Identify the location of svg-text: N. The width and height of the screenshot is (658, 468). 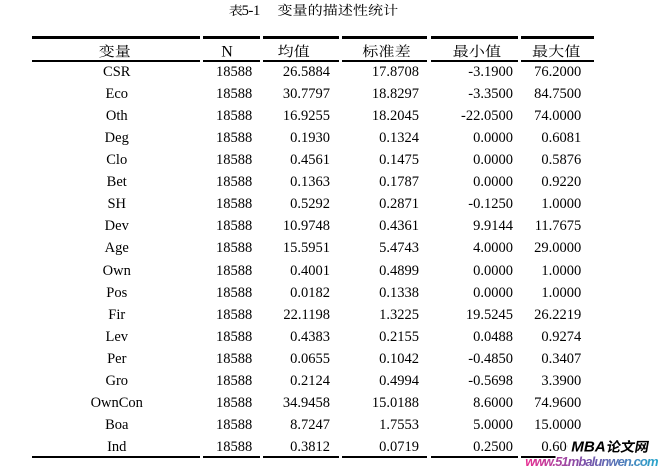
(227, 51).